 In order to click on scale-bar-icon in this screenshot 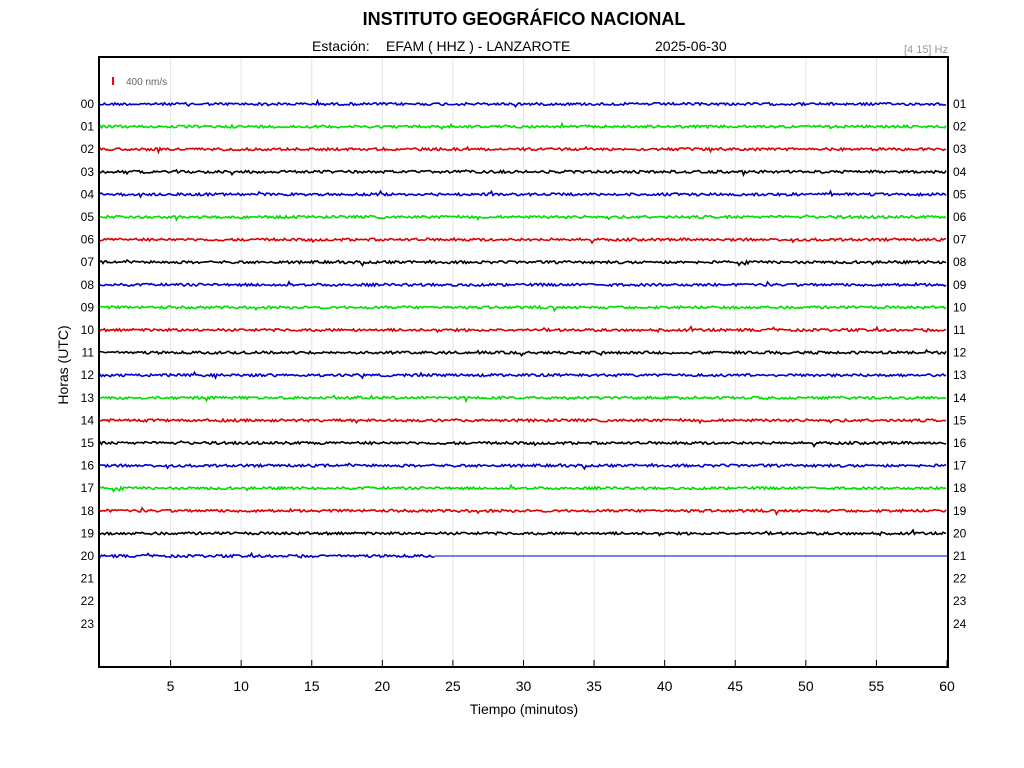, I will do `click(113, 81)`.